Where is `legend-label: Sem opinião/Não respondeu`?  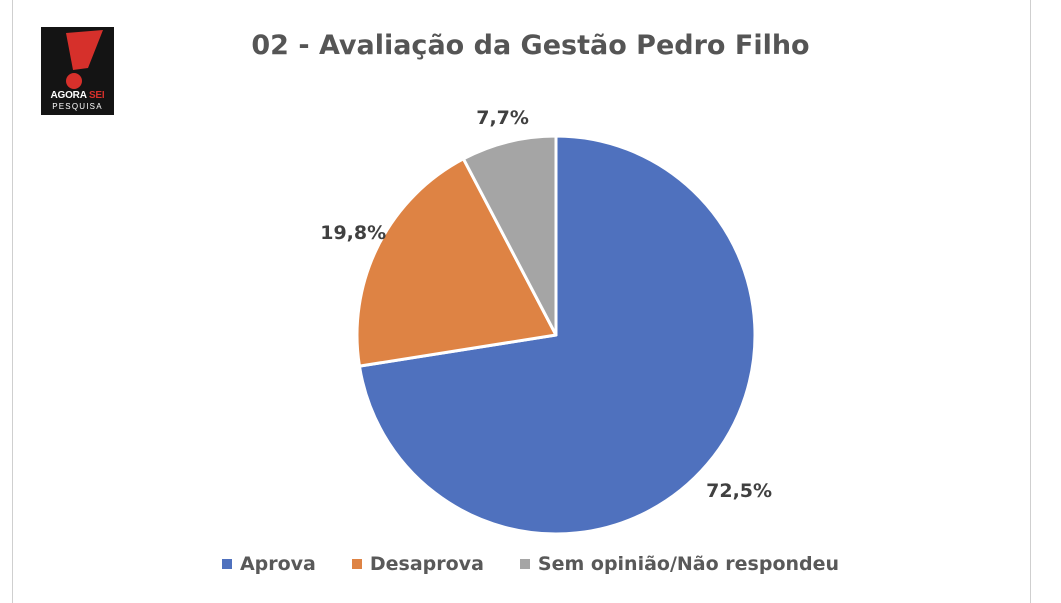 legend-label: Sem opinião/Não respondeu is located at coordinates (688, 564).